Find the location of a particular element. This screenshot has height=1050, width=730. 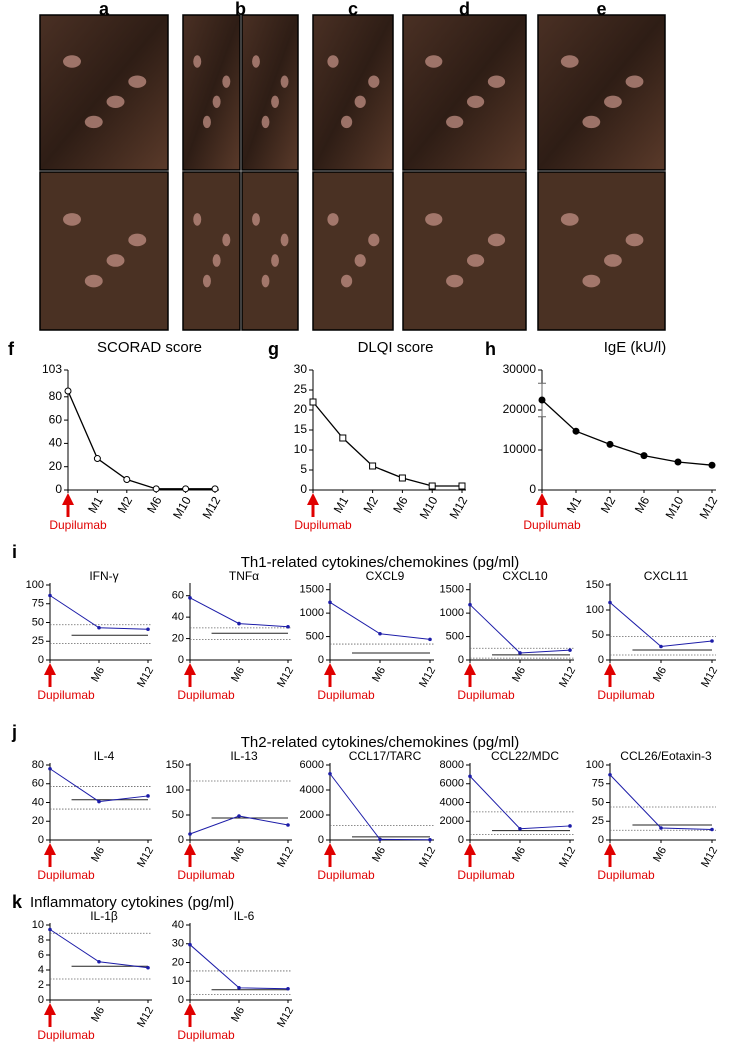

y-tick-label: 80 is located at coordinates (38, 765).